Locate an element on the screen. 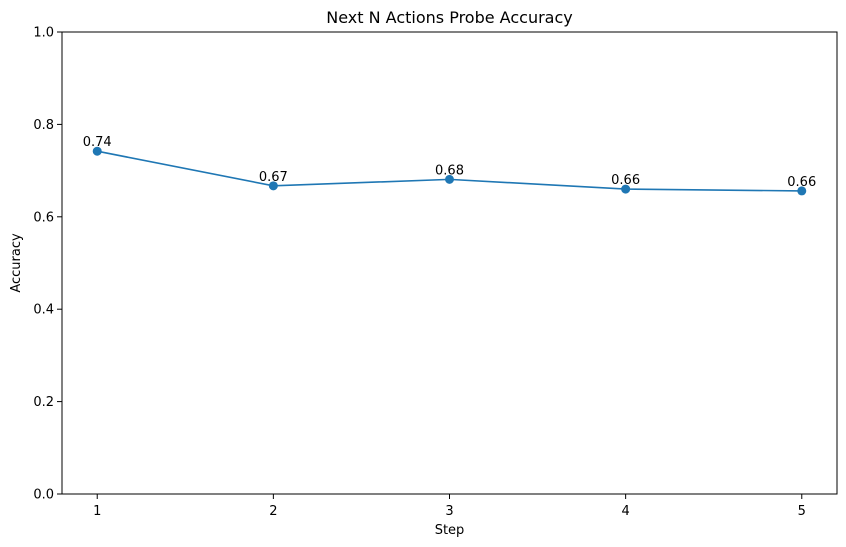  series-layer: 0.74 0.67 0.68 0.66 0.66 is located at coordinates (449, 165).